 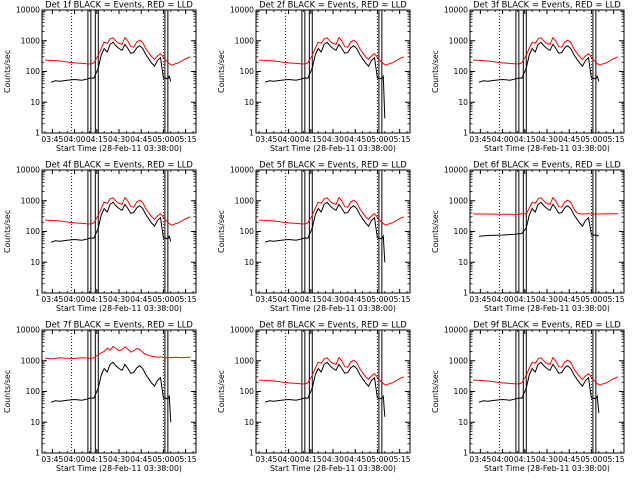 I want to click on panel-title: Det 2f BLACK = Events, RED = LLD, so click(x=333, y=5).